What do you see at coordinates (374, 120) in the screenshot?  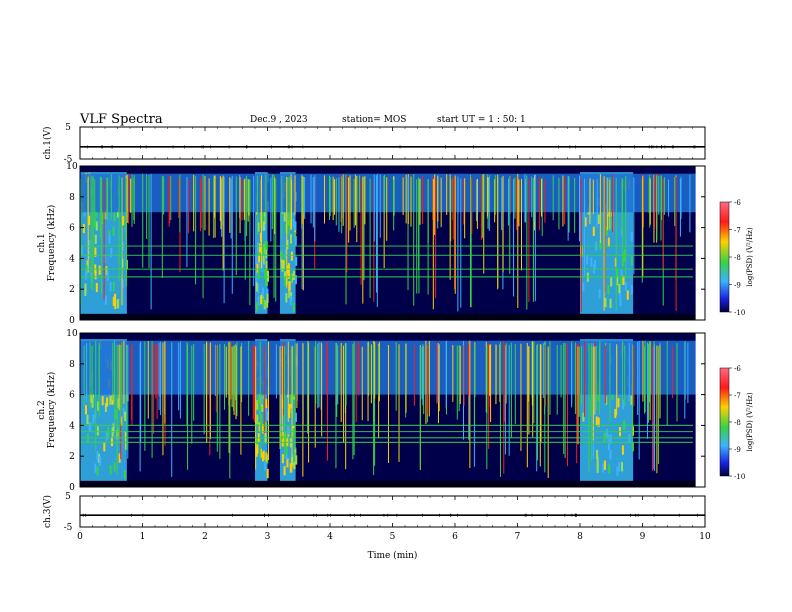 I see `station-label: station= MOS` at bounding box center [374, 120].